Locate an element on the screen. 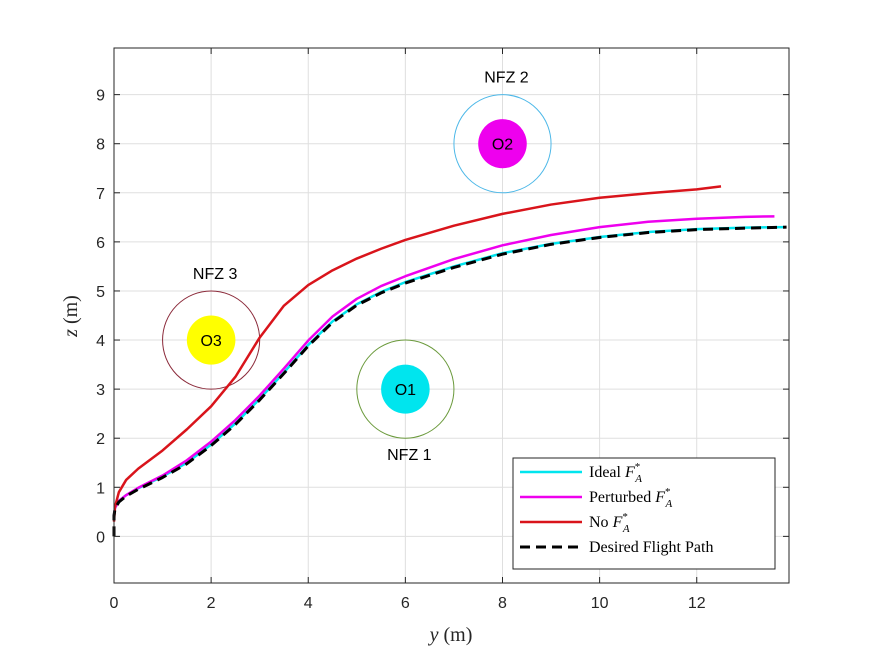 This screenshot has height=661, width=875. legend-label-no-fa: No F* A is located at coordinates (609, 523).